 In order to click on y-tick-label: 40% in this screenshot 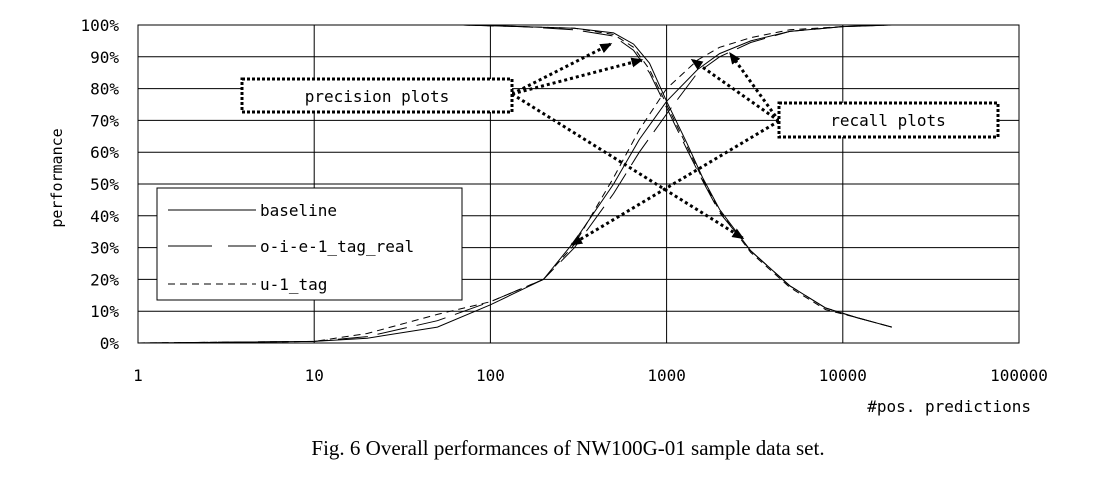, I will do `click(104, 216)`.